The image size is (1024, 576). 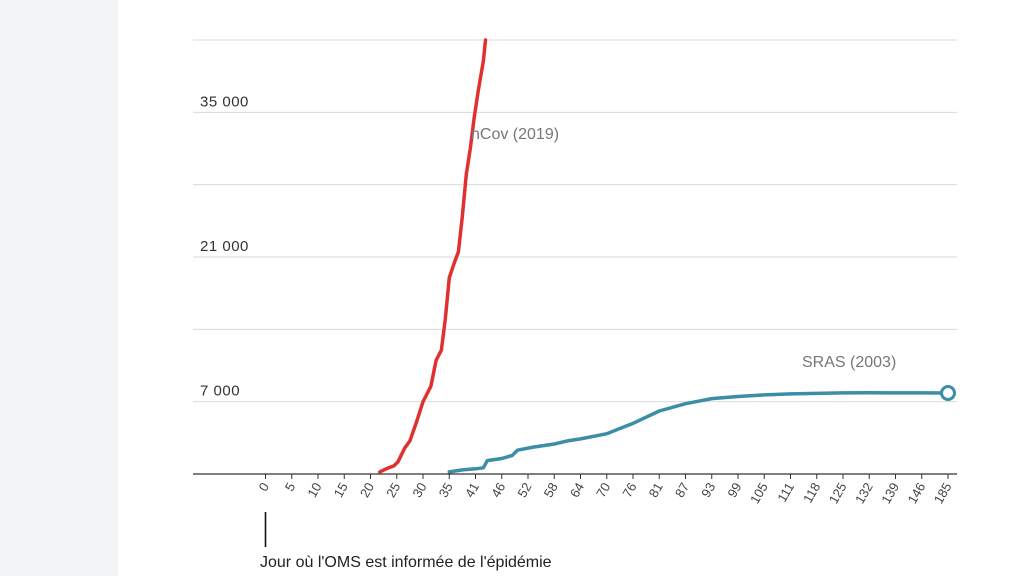 What do you see at coordinates (708, 490) in the screenshot?
I see `x-tick-label: 93` at bounding box center [708, 490].